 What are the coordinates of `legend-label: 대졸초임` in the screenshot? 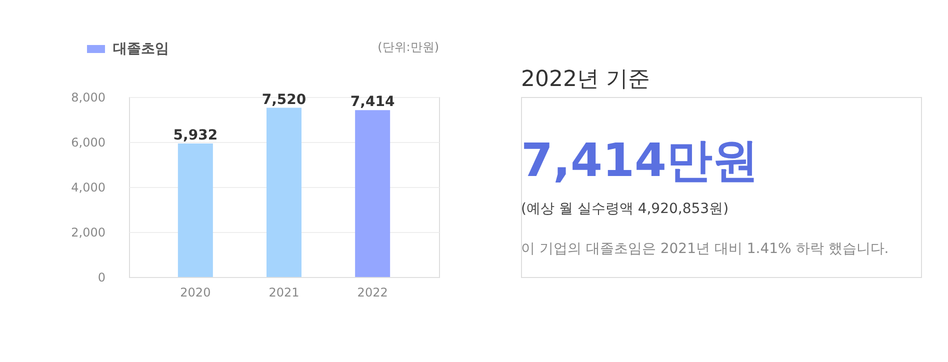 It's located at (141, 49).